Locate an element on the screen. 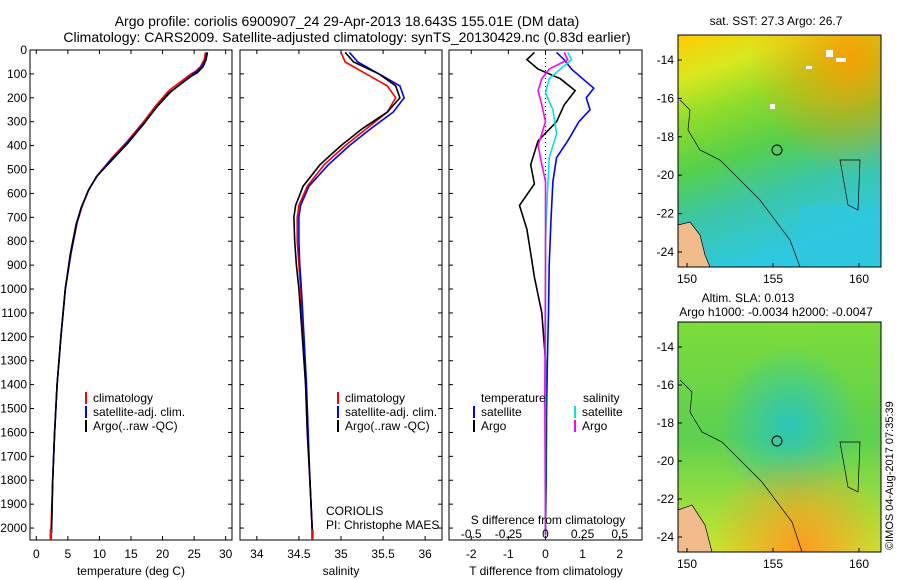  x-tick-label: 30 is located at coordinates (226, 554).